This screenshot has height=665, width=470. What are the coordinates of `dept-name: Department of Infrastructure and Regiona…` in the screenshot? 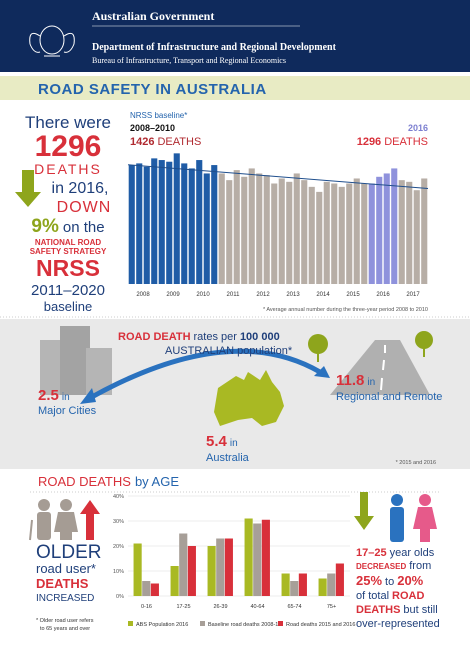 It's located at (214, 47).